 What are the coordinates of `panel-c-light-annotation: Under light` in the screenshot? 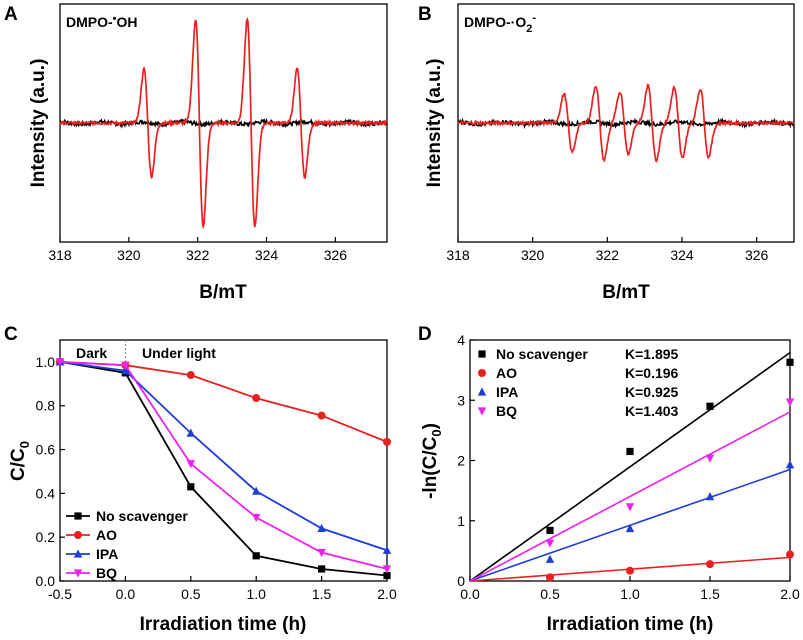 It's located at (179, 353).